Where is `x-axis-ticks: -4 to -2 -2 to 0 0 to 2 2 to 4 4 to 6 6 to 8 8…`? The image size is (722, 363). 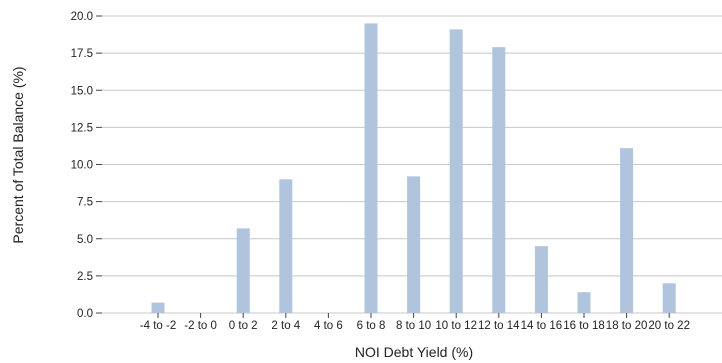 x-axis-ticks: -4 to -2 -2 to 0 0 to 2 2 to 4 4 to 6 6 to 8 8… is located at coordinates (415, 322).